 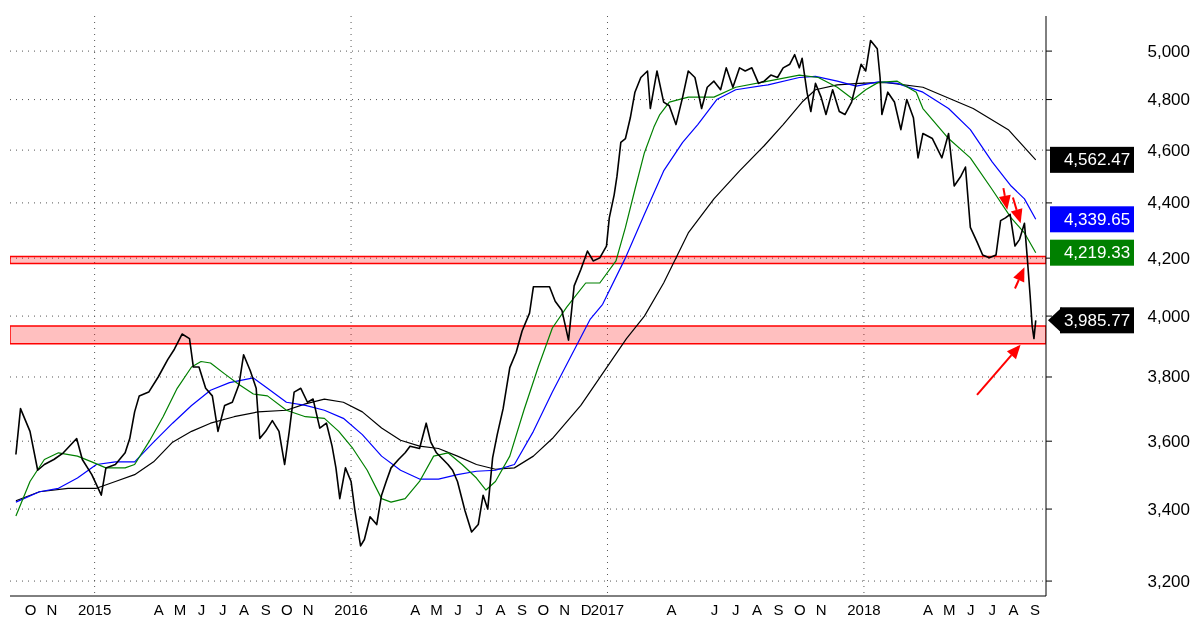 I want to click on x-tick-label: 2015, so click(x=94, y=609).